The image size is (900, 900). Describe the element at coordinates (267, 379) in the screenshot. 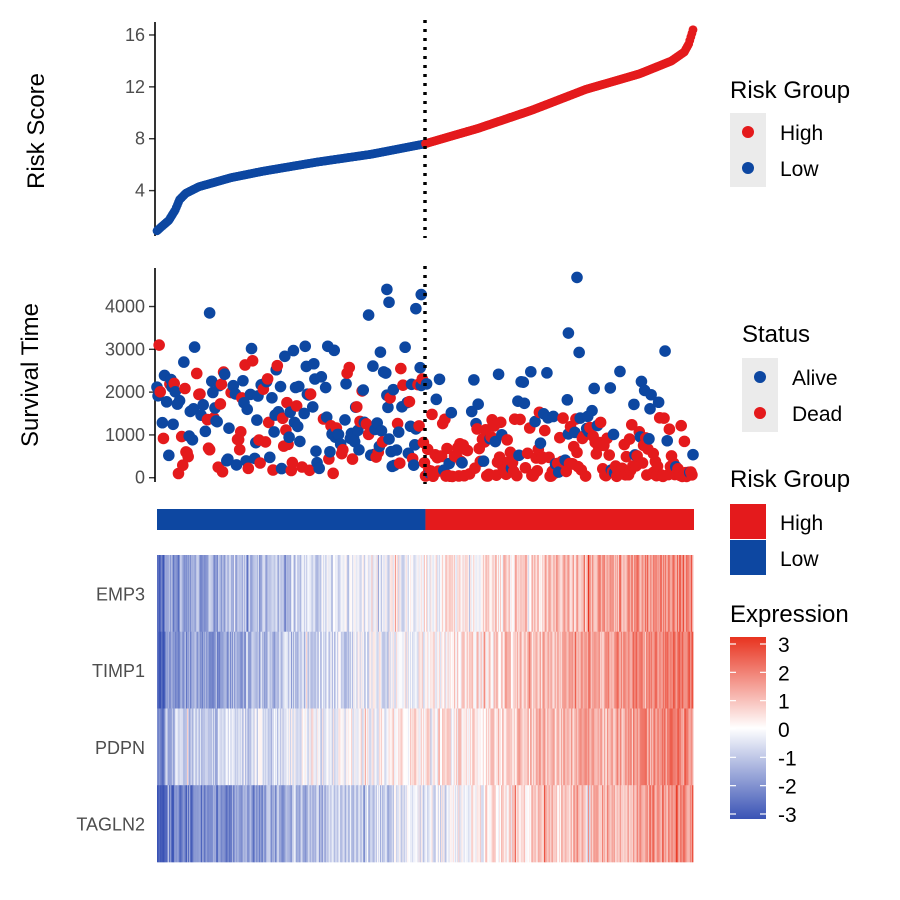

I see `survival-point-dead` at that location.